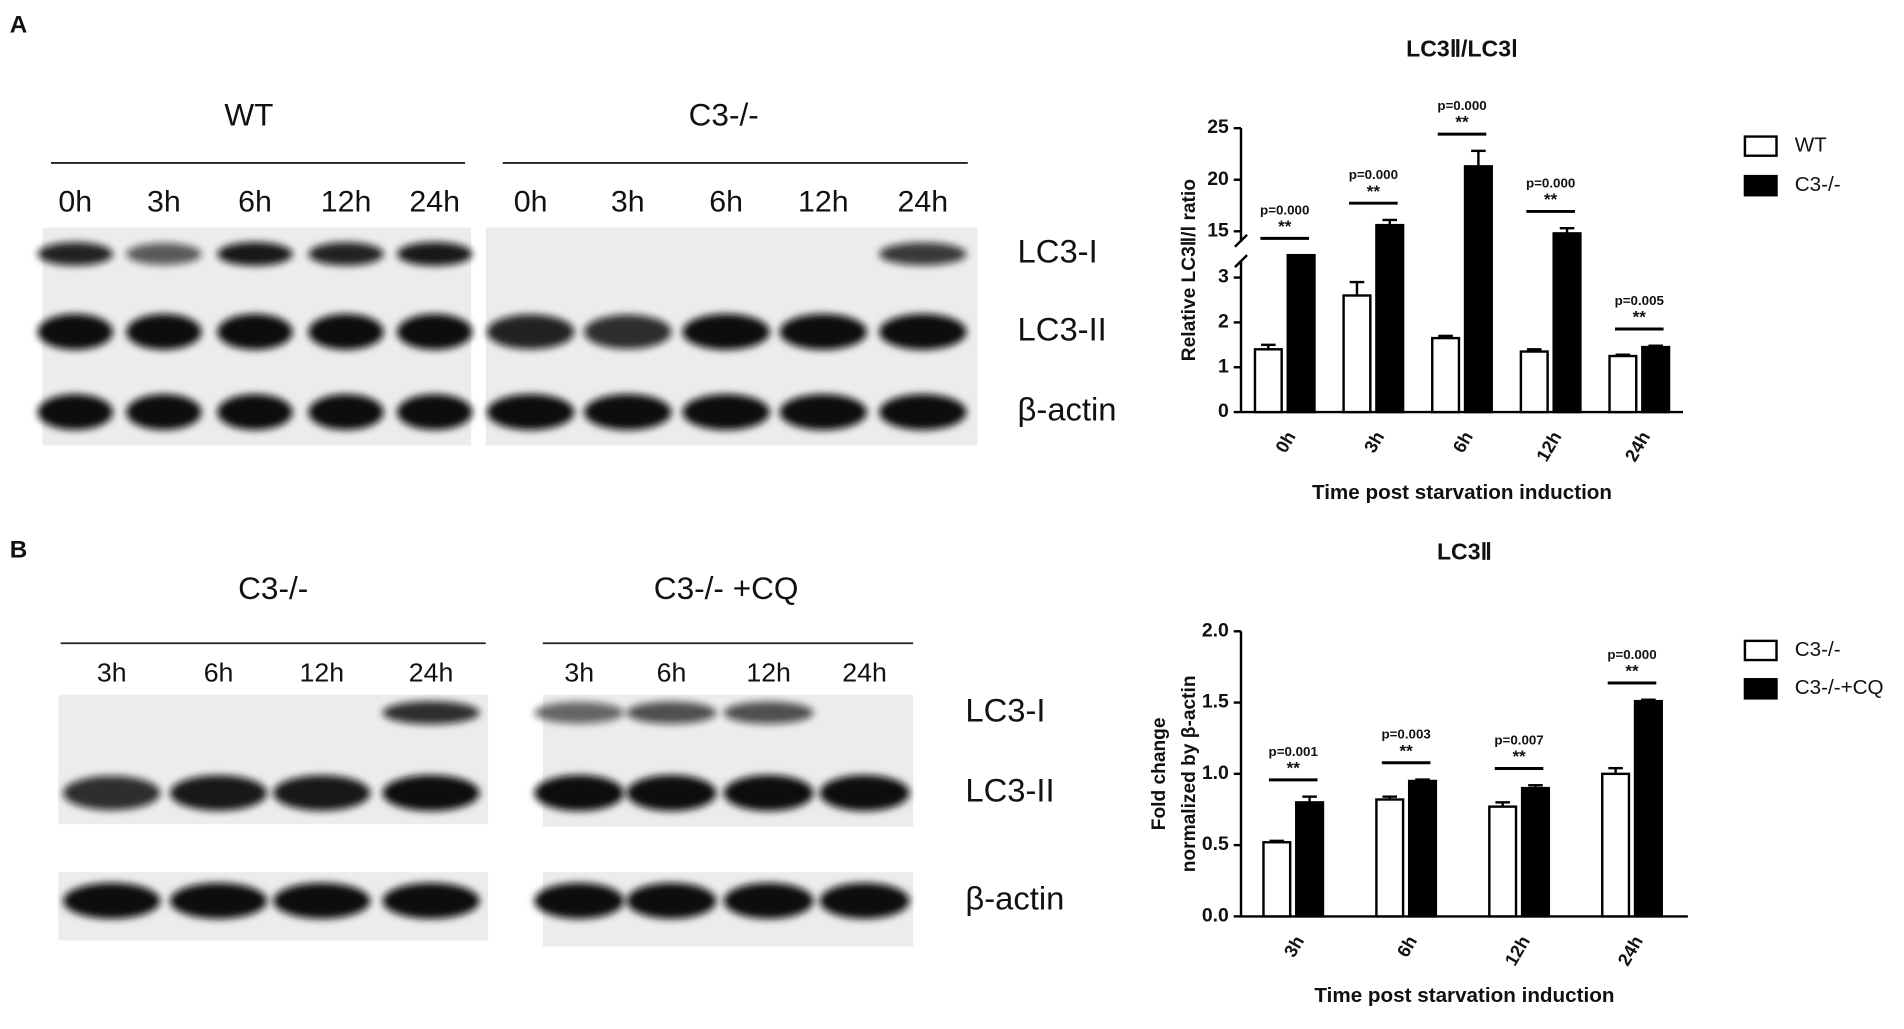  Describe the element at coordinates (19, 25) in the screenshot. I see `panel-letter: A` at that location.